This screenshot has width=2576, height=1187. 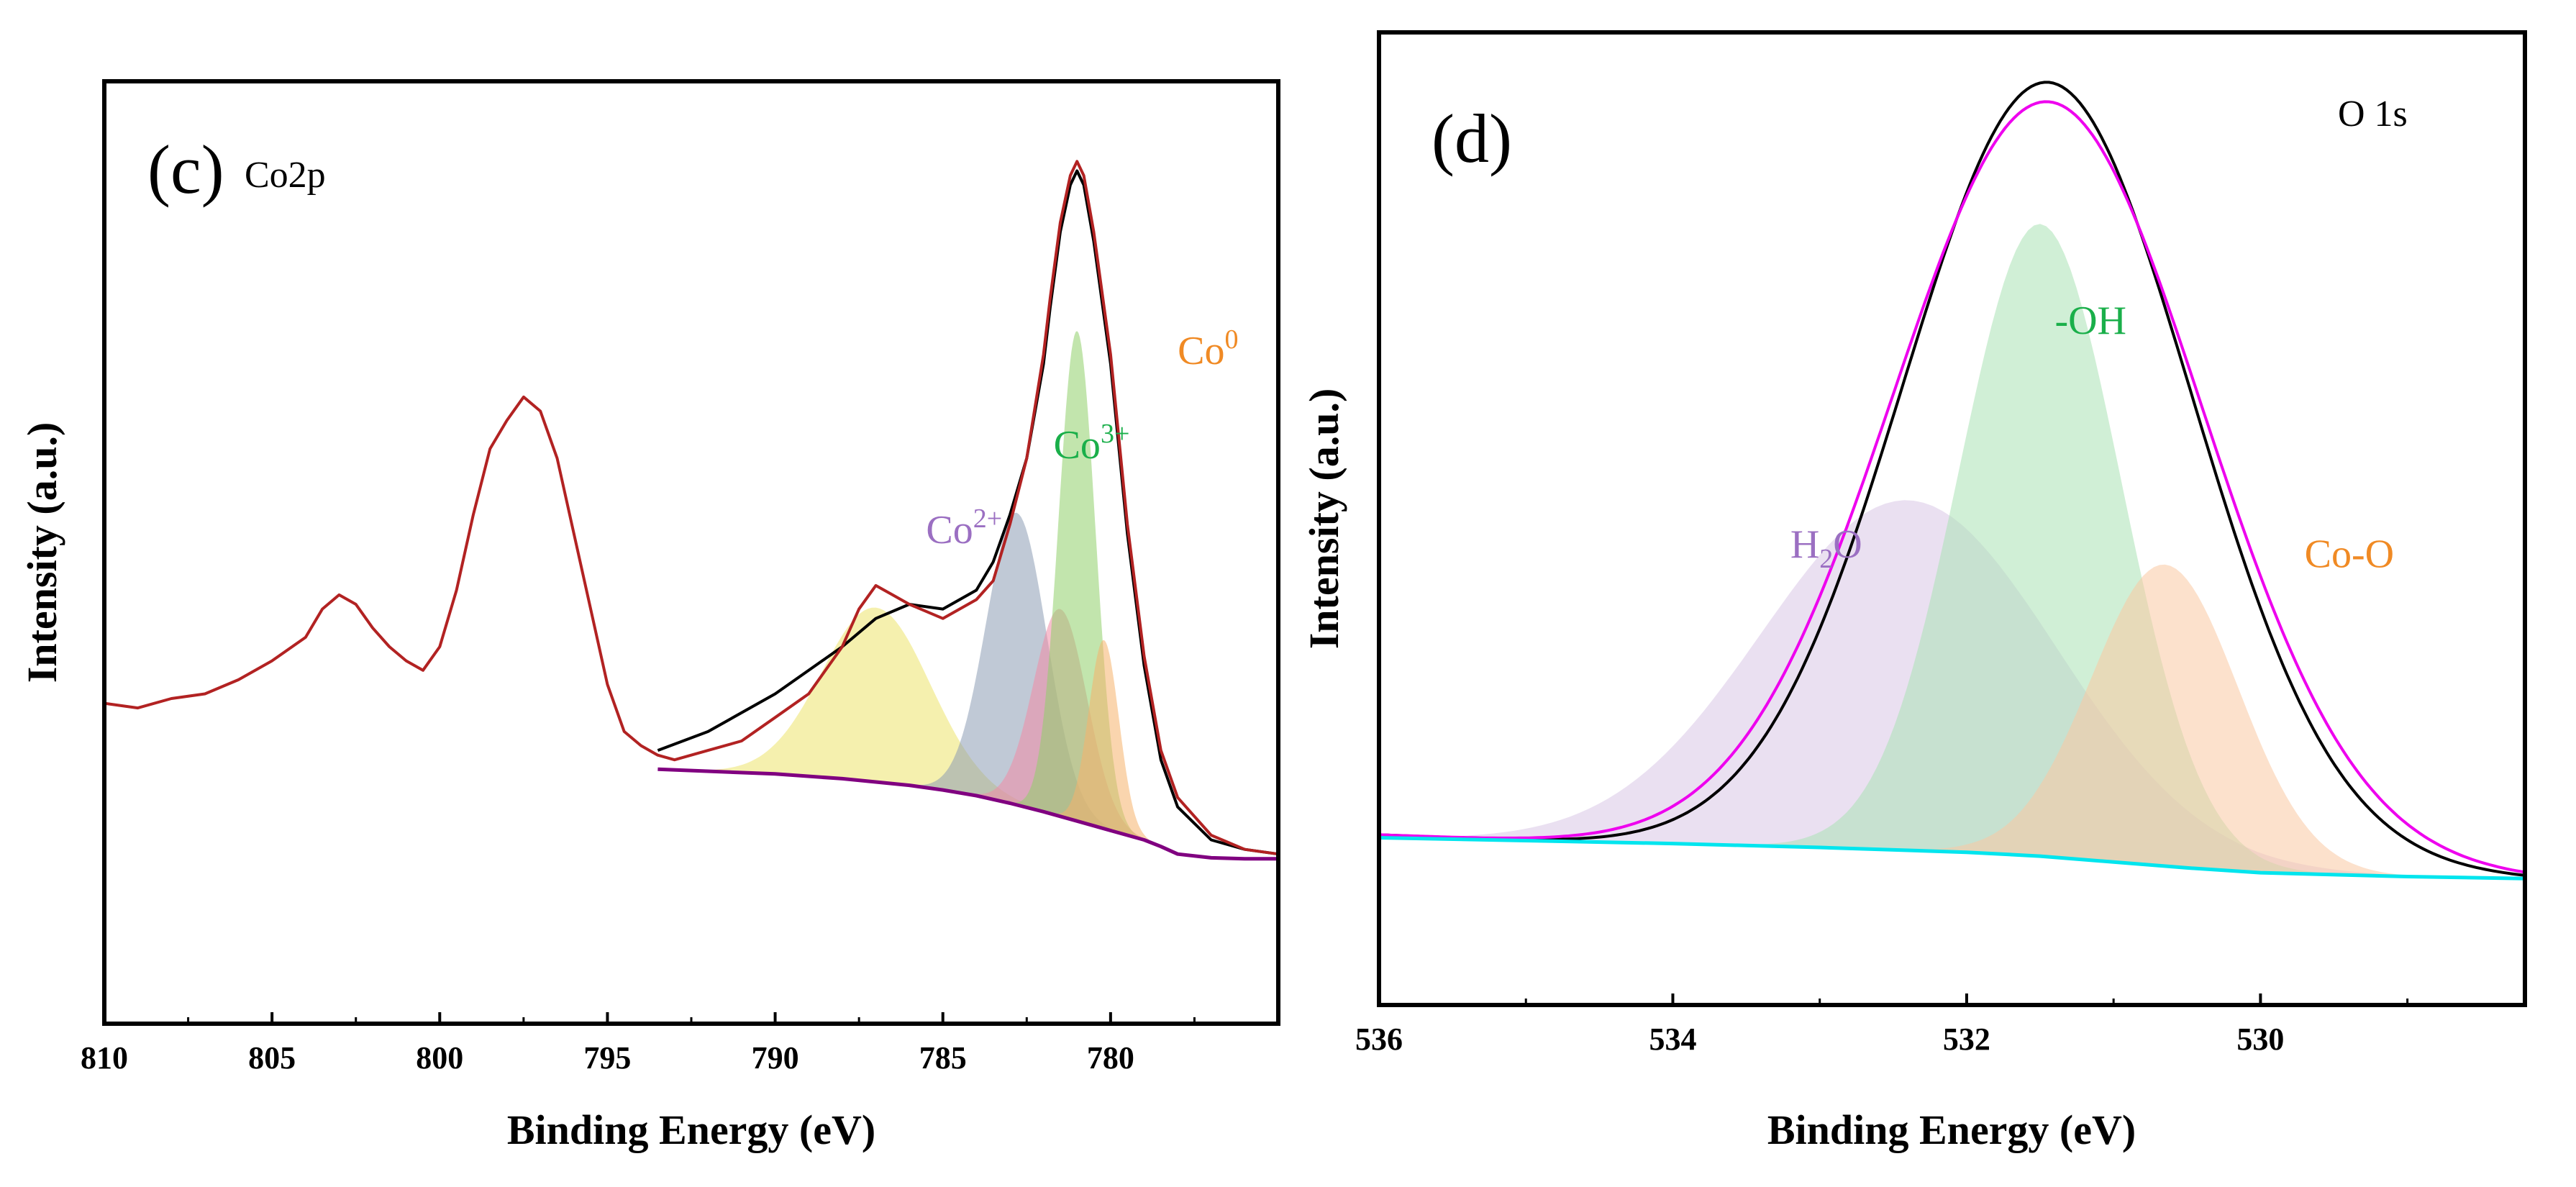 What do you see at coordinates (1966, 1039) in the screenshot?
I see `x-tick-label: 532` at bounding box center [1966, 1039].